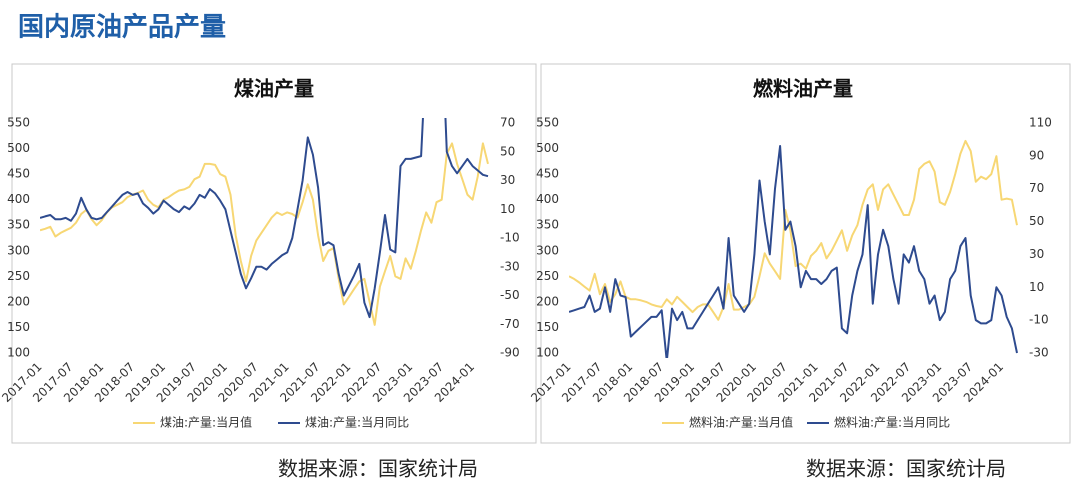  Describe the element at coordinates (510, 324) in the screenshot. I see `y2-tick-label: -70` at that location.